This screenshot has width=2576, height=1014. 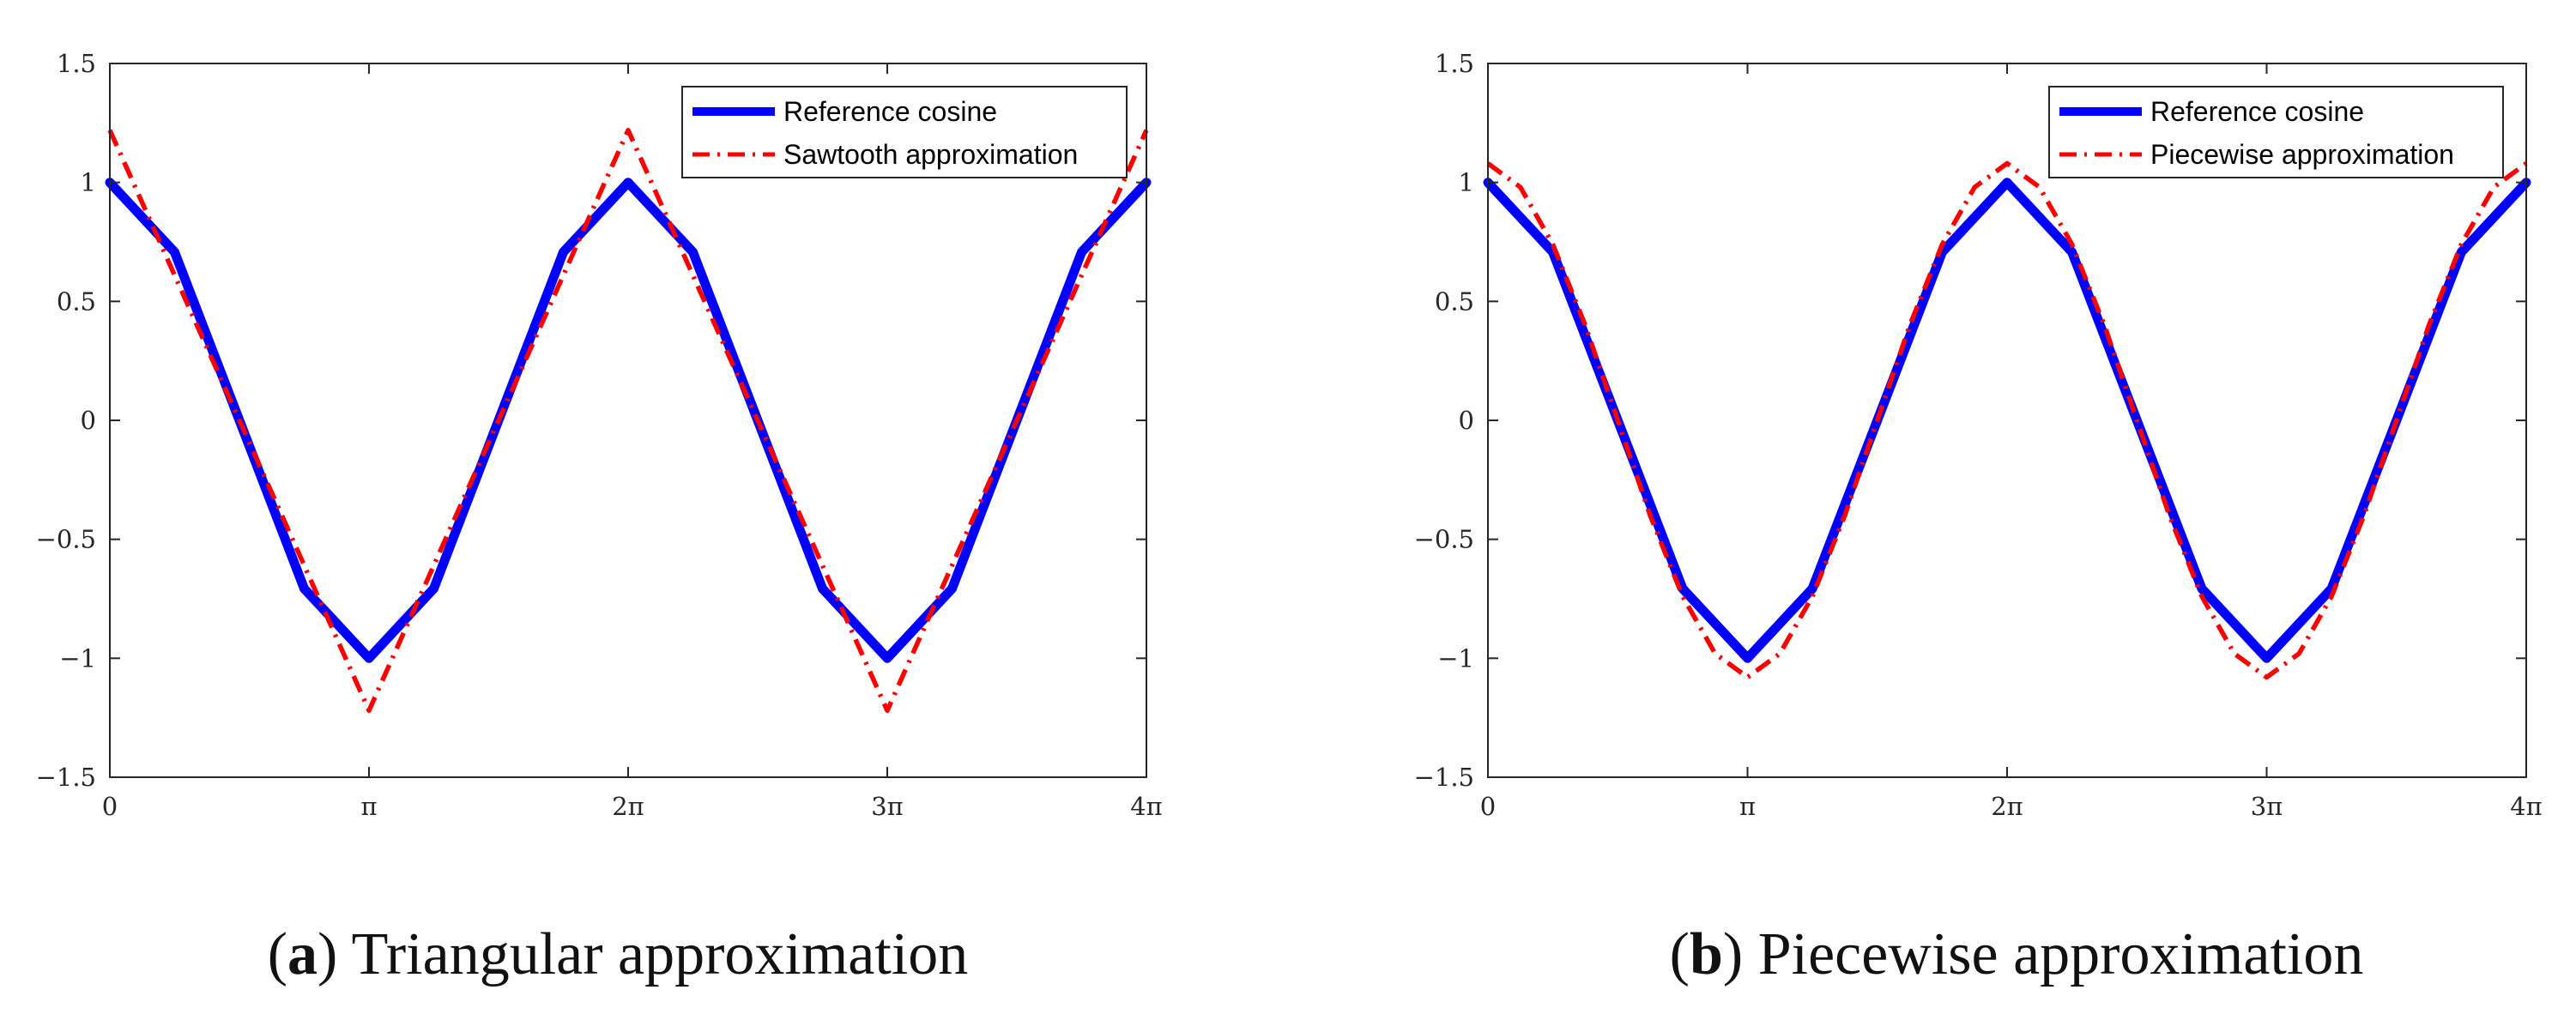 I want to click on caption-text: Piecewise approximation, so click(x=2061, y=954).